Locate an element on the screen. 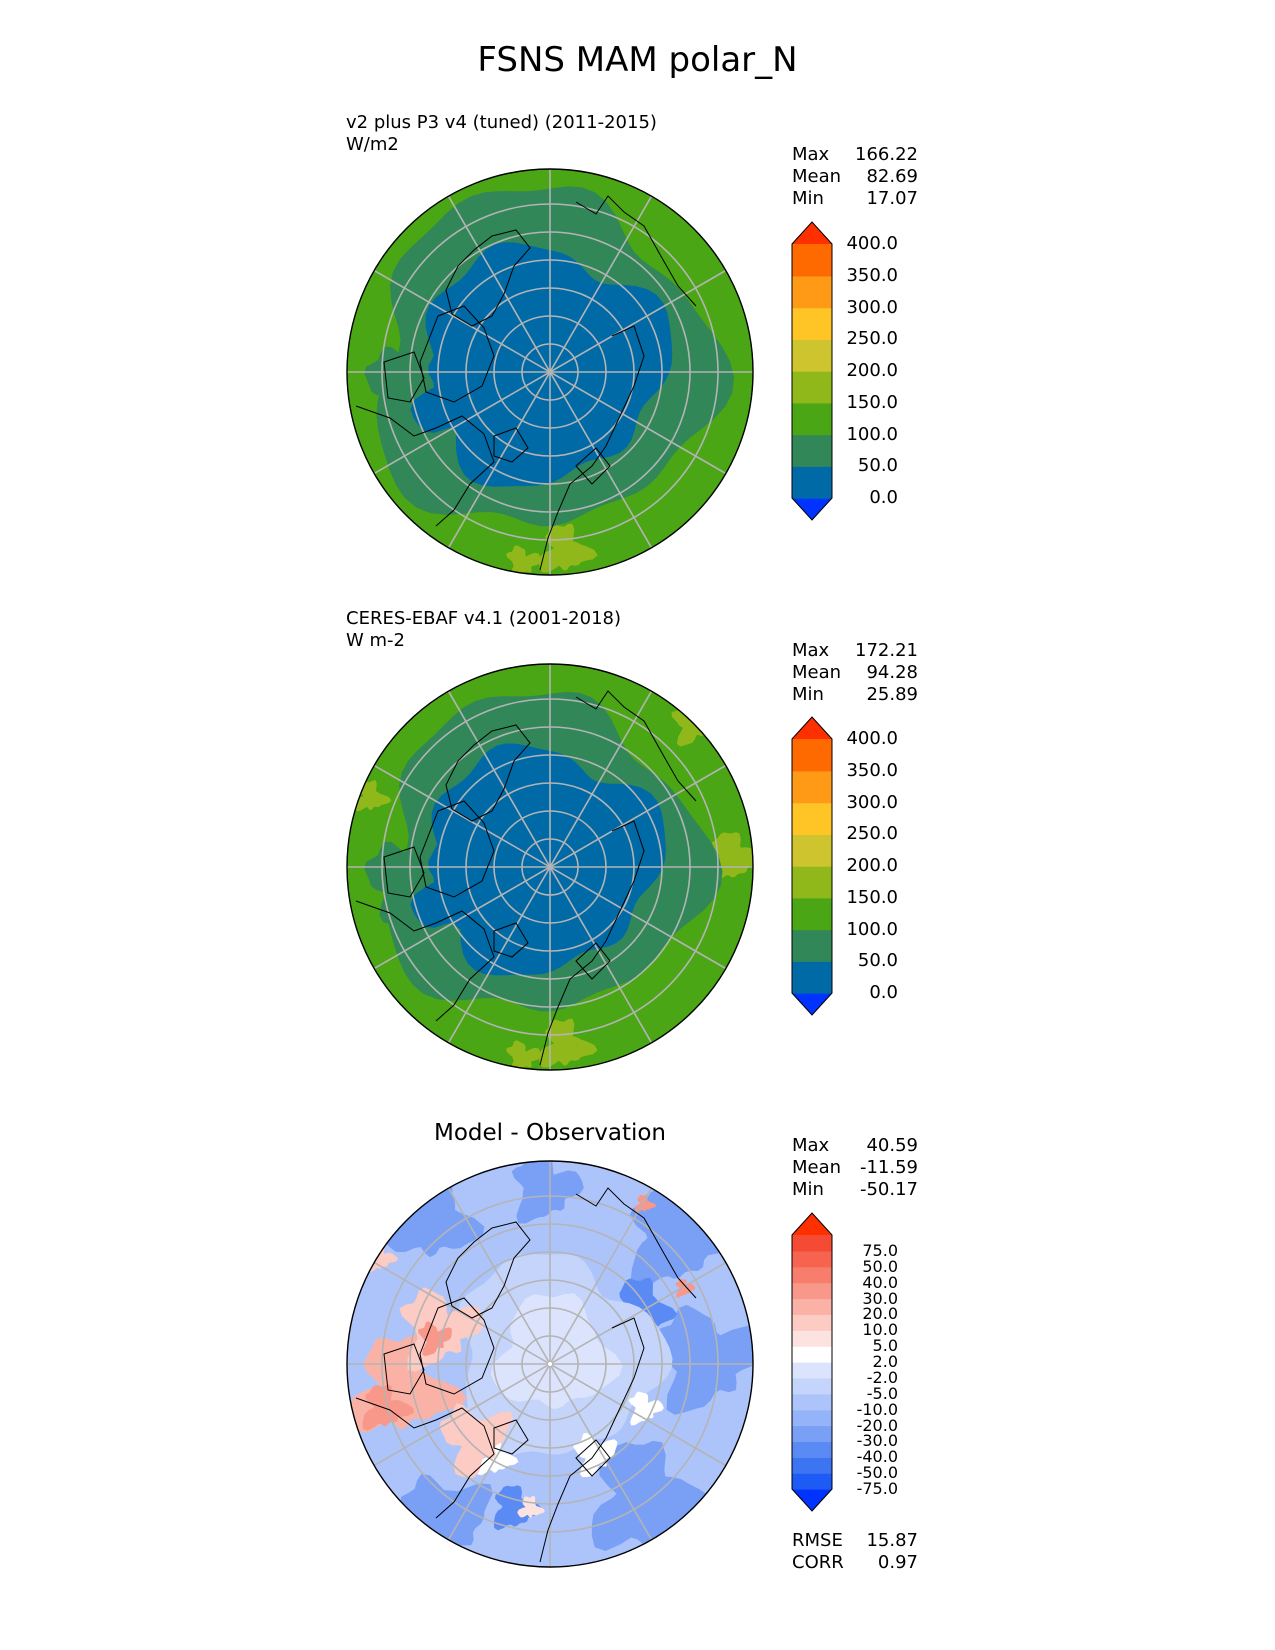  colorbar-tick-label: -30.0 is located at coordinates (877, 1441).